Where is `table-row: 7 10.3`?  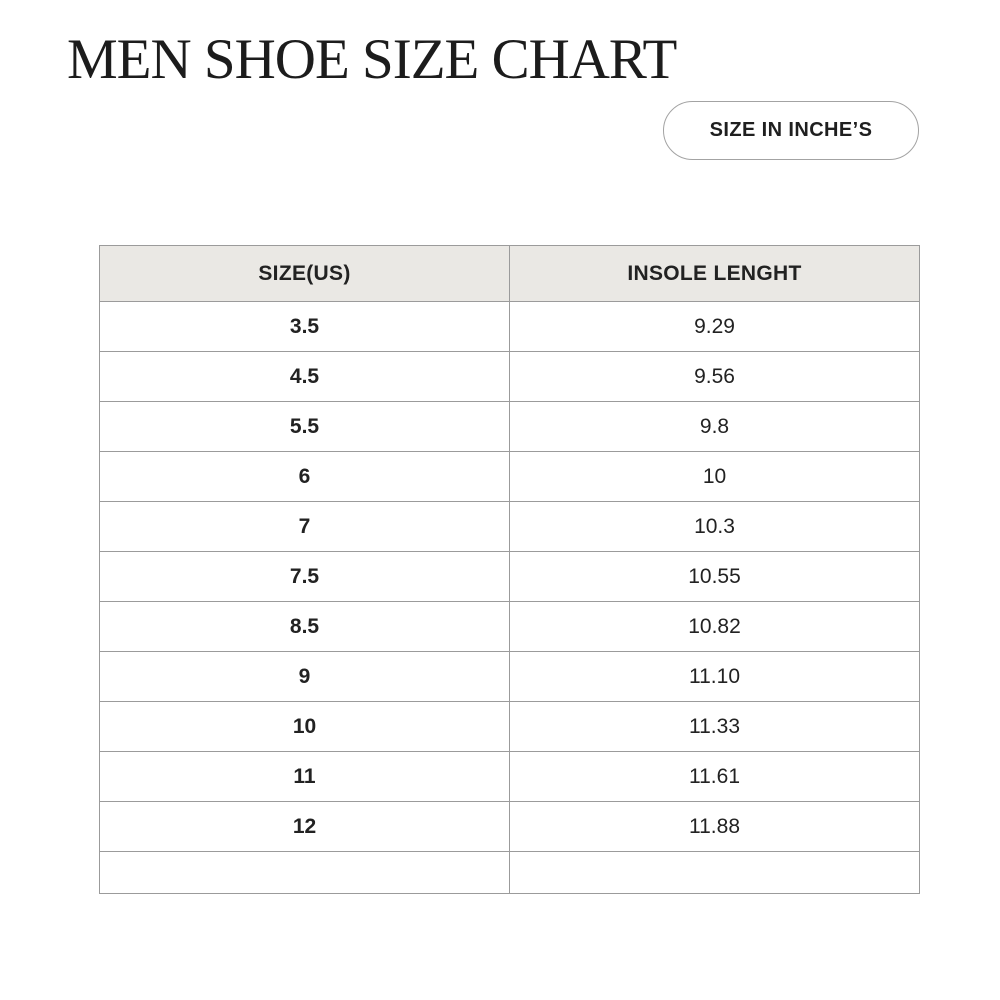 table-row: 7 10.3 is located at coordinates (509, 526).